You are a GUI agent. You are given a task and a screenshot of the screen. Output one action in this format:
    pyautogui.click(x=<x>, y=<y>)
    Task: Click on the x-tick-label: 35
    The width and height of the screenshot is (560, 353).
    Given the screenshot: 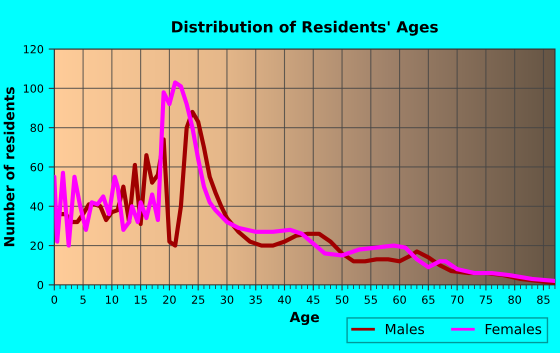 What is the action you would take?
    pyautogui.click(x=256, y=299)
    